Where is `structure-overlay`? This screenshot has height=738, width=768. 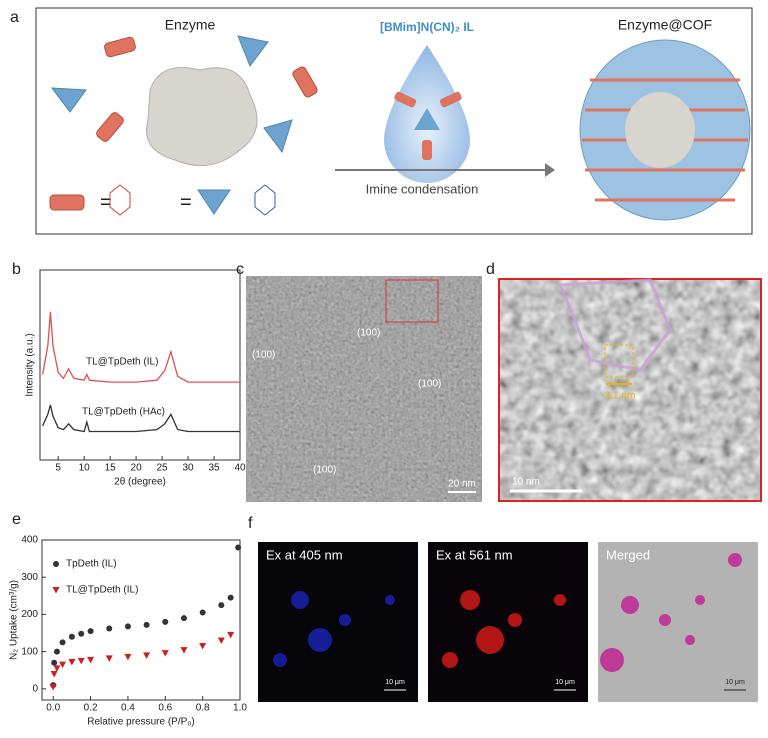
structure-overlay is located at coordinates (614, 325).